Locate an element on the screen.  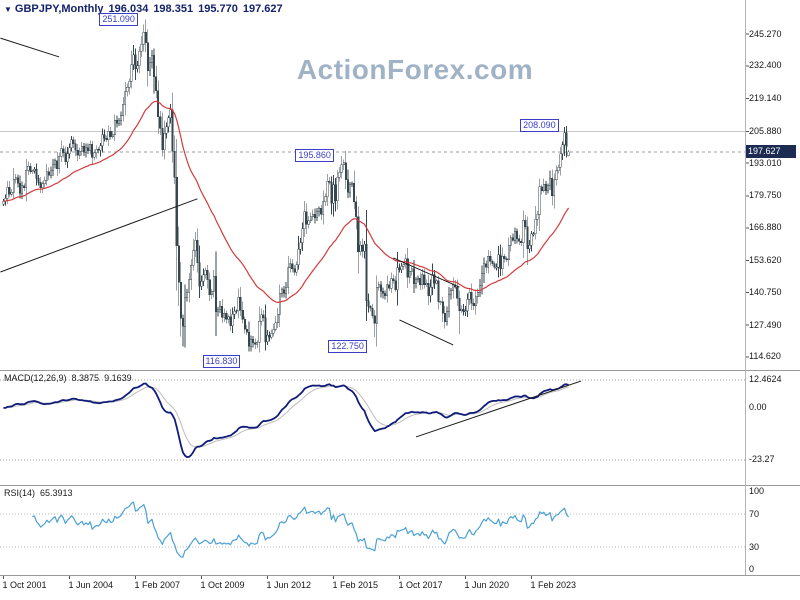
macd-panel-divider is located at coordinates (400, 370).